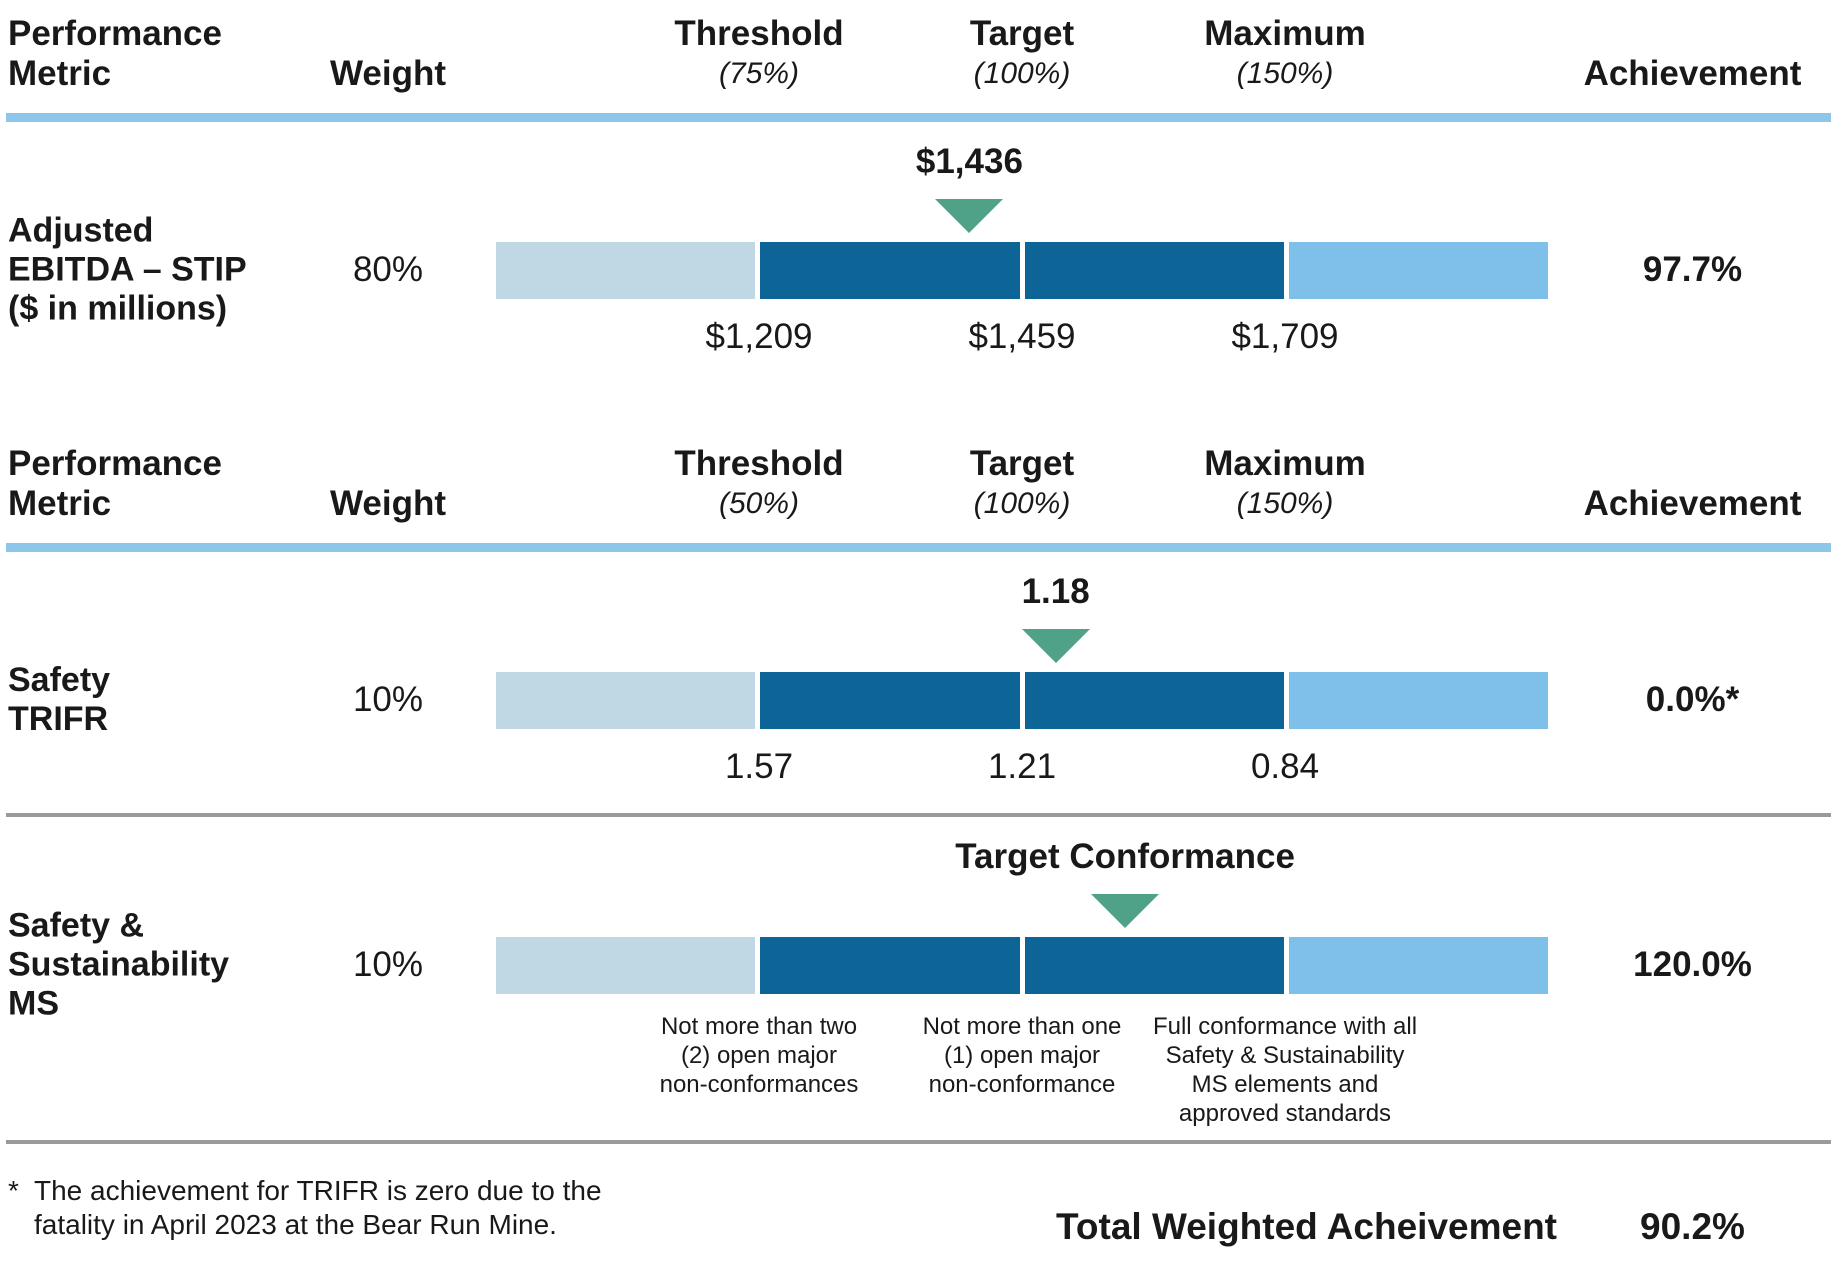 The height and width of the screenshot is (1276, 1837). I want to click on achievement-value: 0.0%*, so click(1692, 699).